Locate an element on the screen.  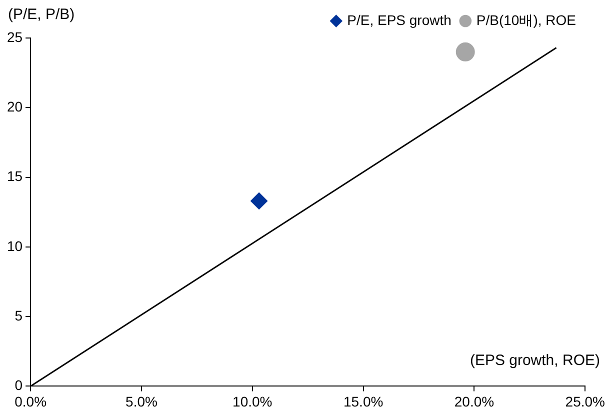
x-tick-label: 5.0% is located at coordinates (142, 401).